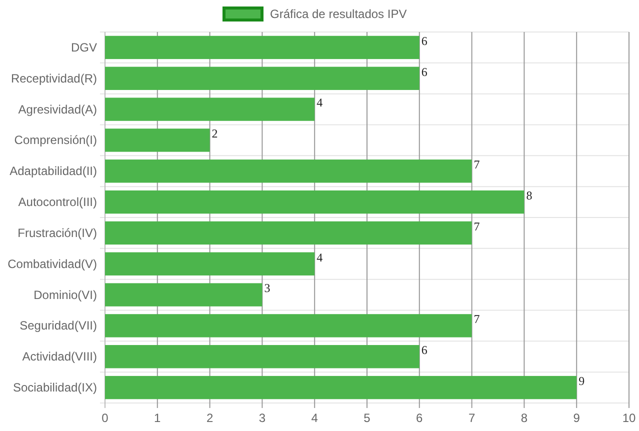 The height and width of the screenshot is (431, 639). Describe the element at coordinates (53, 171) in the screenshot. I see `y-tick-label: Adaptabilidad(II)` at that location.